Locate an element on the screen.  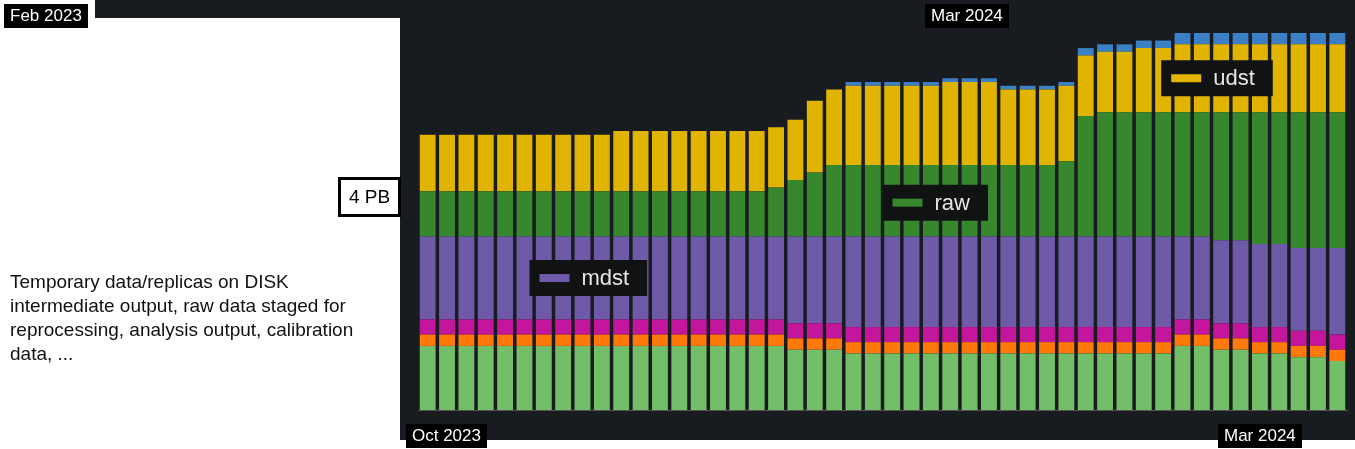
legend-label: mdst is located at coordinates (605, 278).